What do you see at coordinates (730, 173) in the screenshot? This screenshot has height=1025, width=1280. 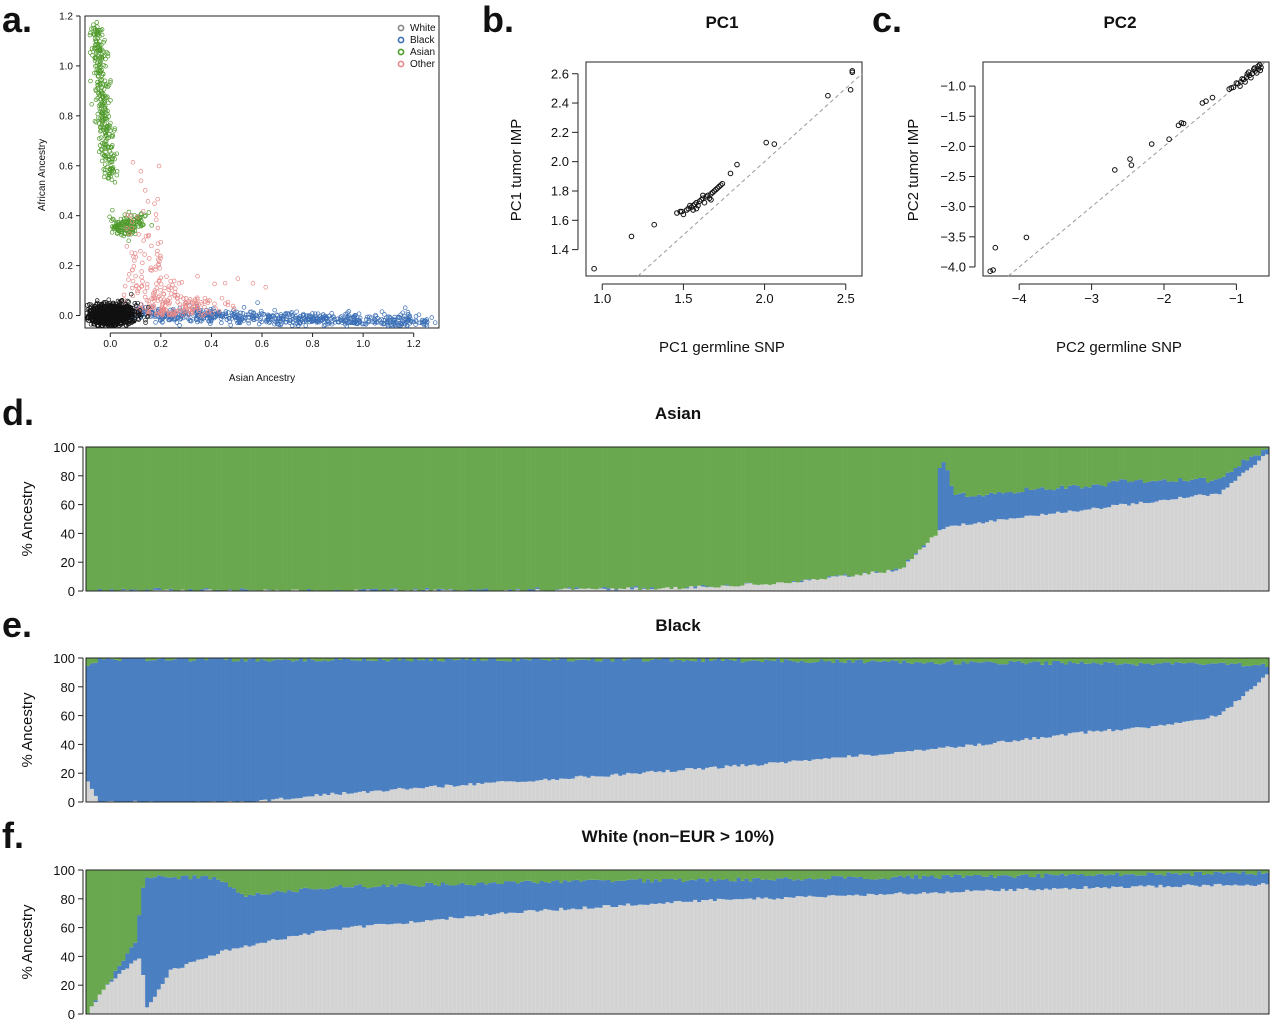 I see `pc1-point` at bounding box center [730, 173].